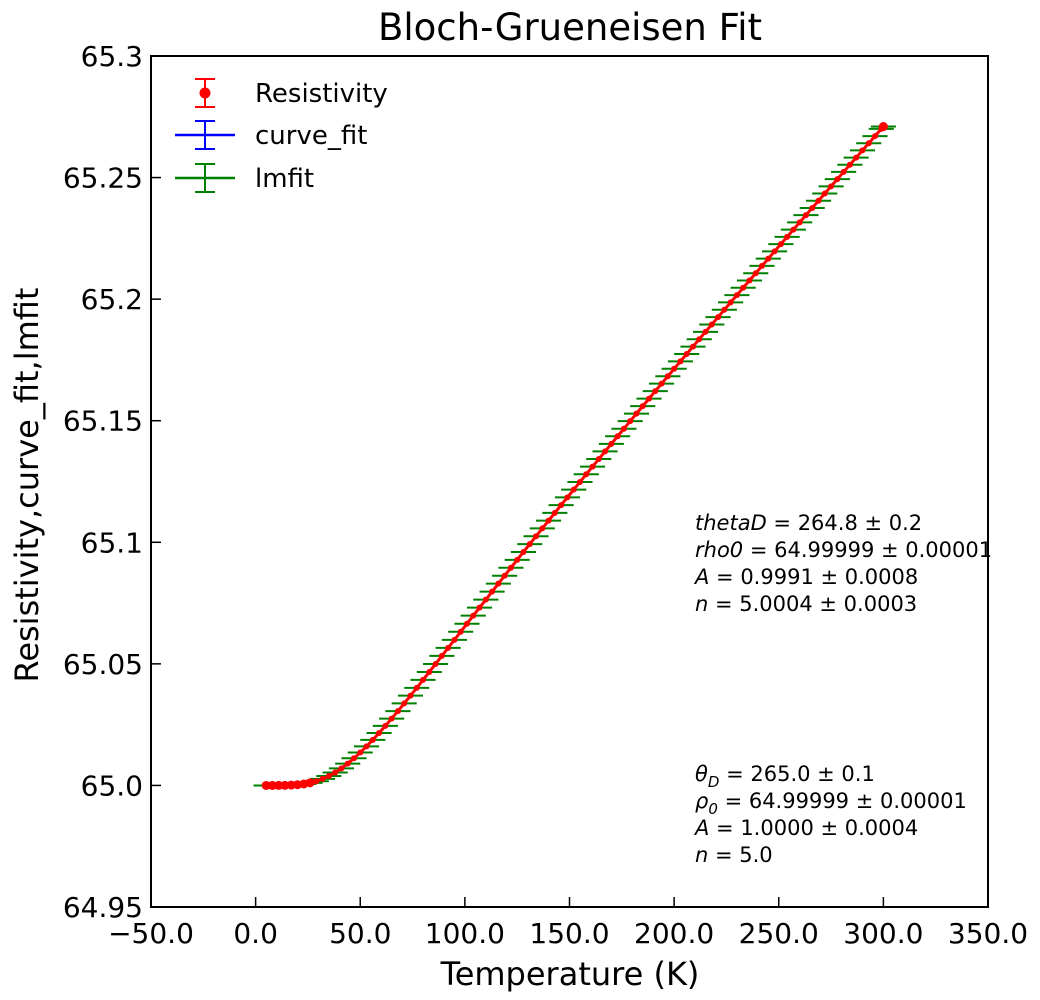 This screenshot has width=1040, height=1000. Describe the element at coordinates (244, 178) in the screenshot. I see `legend-item: lmfit` at that location.